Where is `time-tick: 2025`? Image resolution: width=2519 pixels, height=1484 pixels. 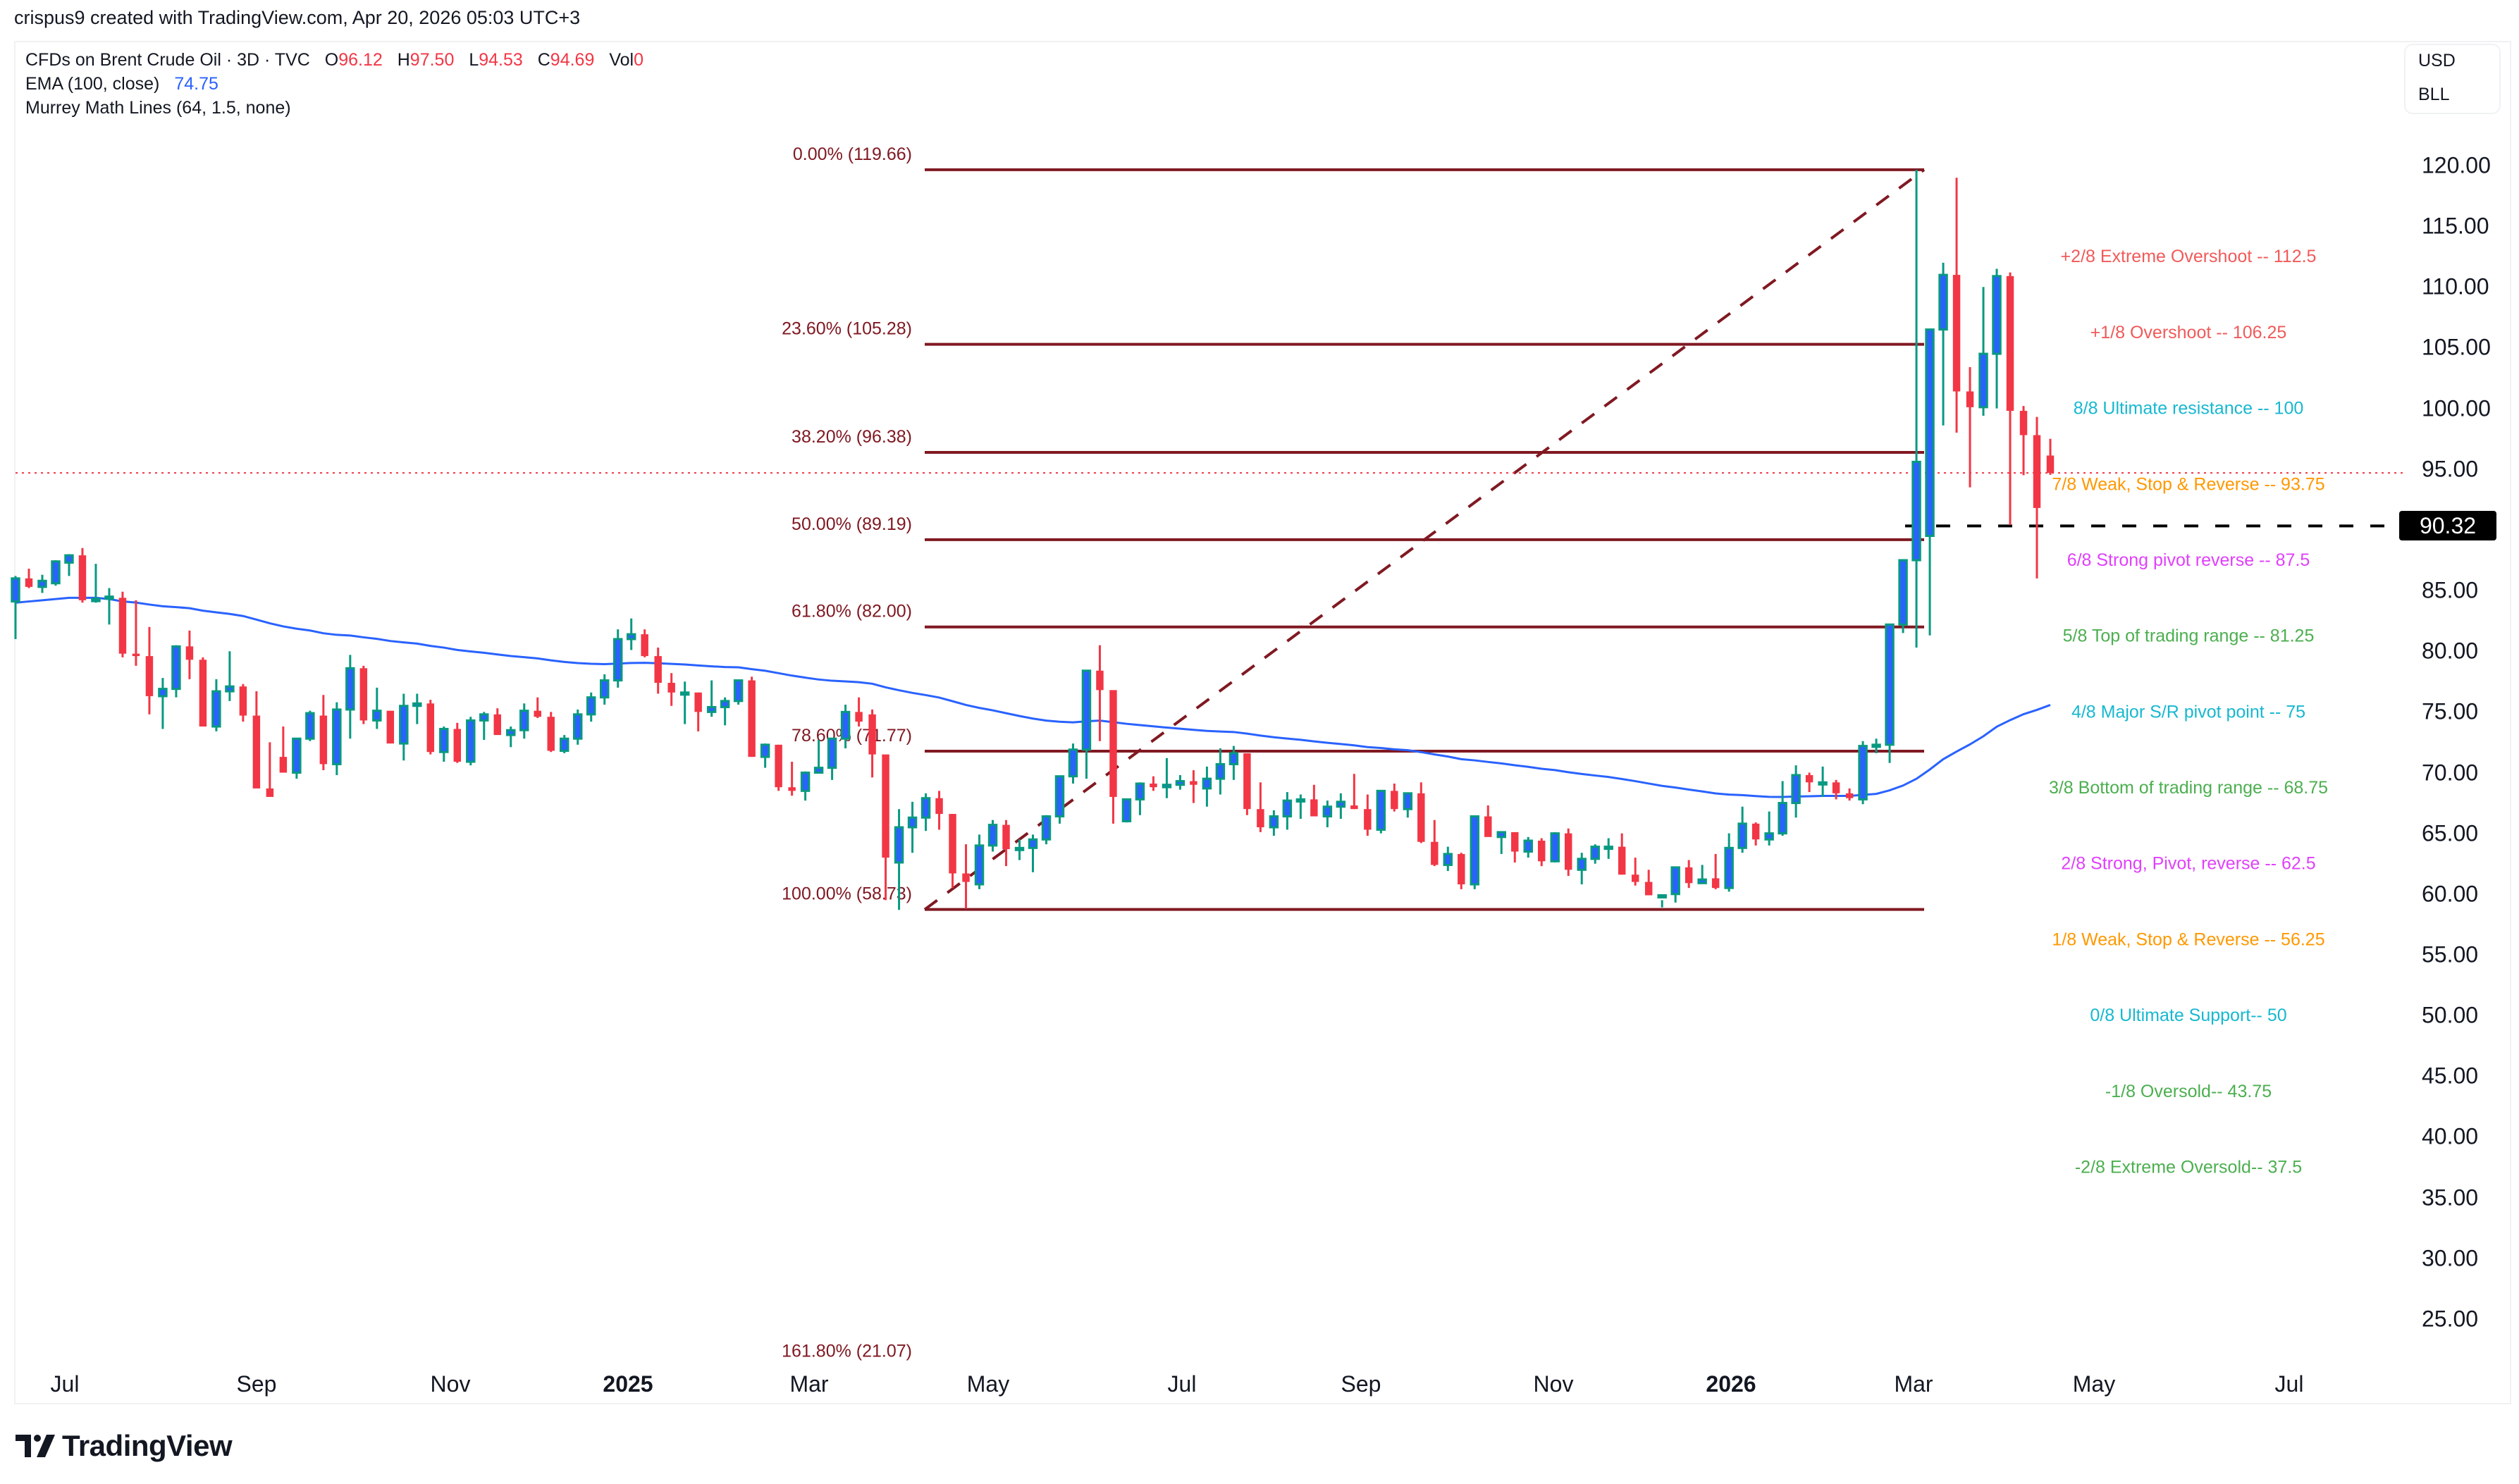 time-tick: 2025 is located at coordinates (628, 1384).